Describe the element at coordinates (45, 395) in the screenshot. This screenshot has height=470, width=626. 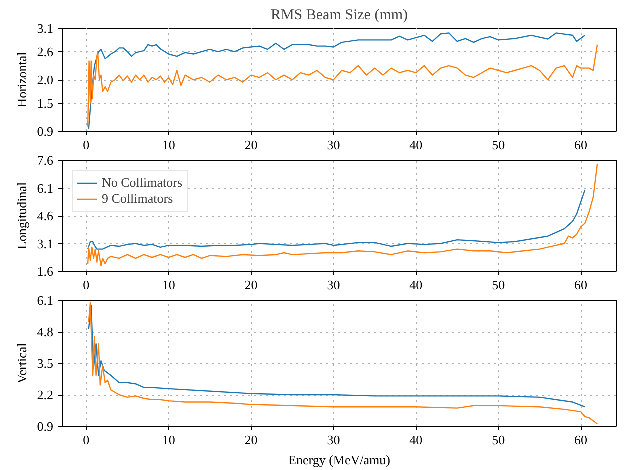
I see `y-tick-label: 2.2` at that location.